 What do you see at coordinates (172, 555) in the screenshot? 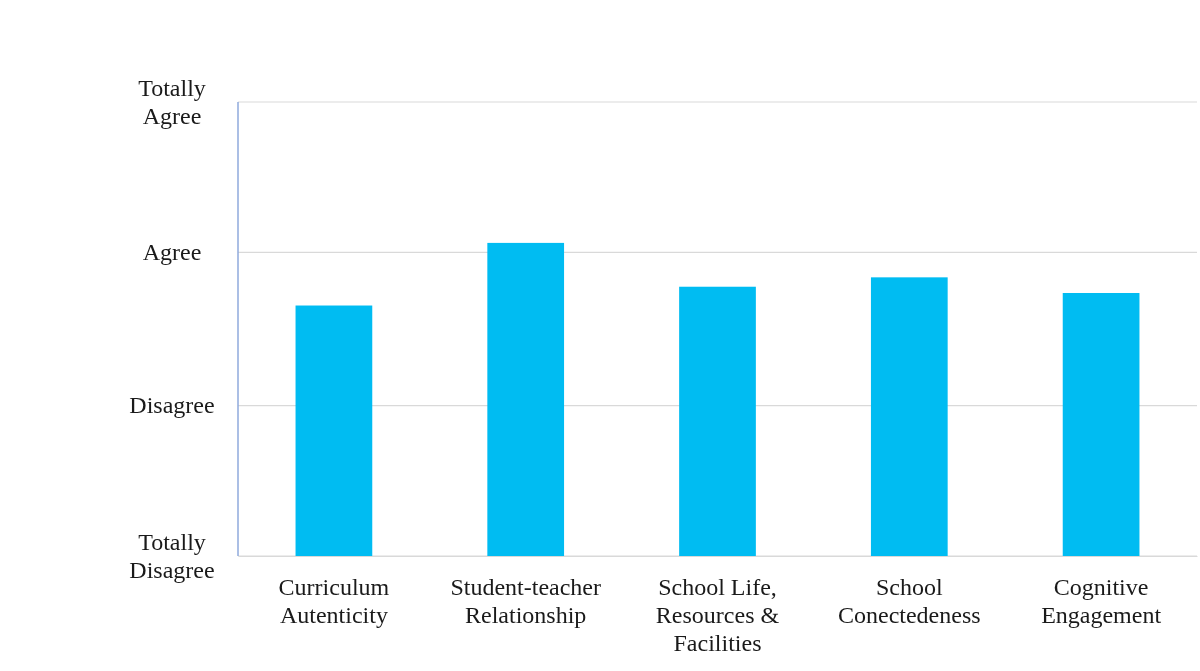
I see `ref-line-label: Totally Disagree` at bounding box center [172, 555].